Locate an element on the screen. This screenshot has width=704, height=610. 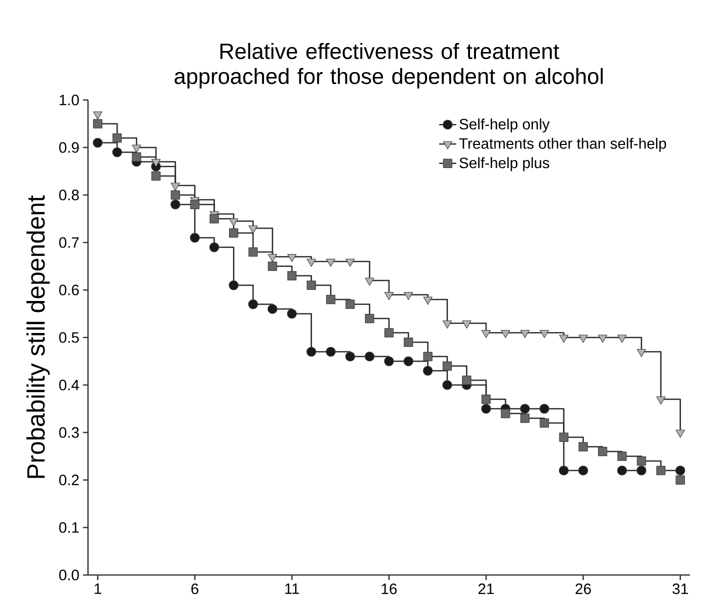
y-tick-label: 0.1 is located at coordinates (69, 527).